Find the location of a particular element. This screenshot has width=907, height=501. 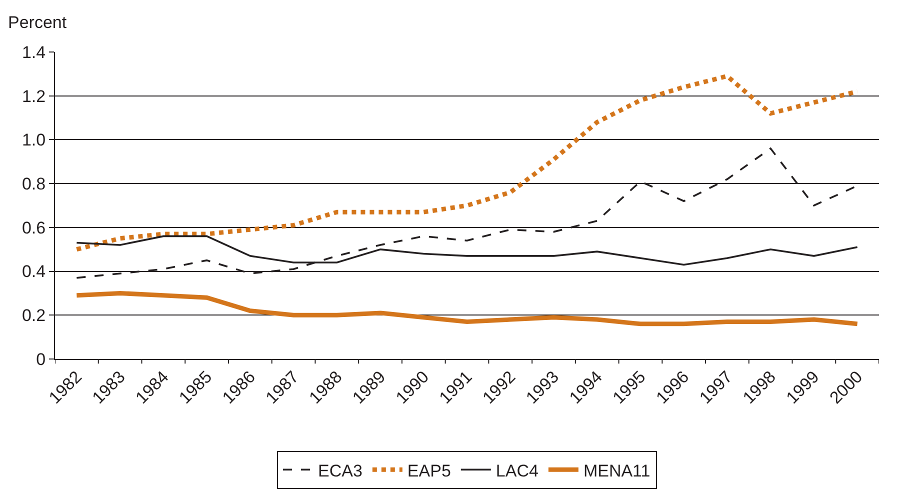

y-tick-label: 0 is located at coordinates (41, 359).